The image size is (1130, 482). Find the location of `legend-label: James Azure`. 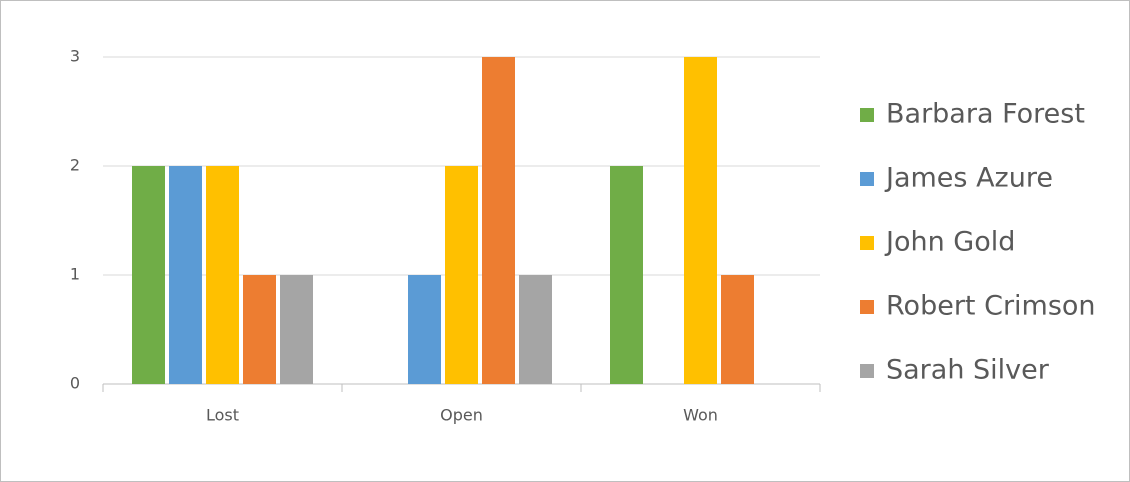

legend-label: James Azure is located at coordinates (968, 178).